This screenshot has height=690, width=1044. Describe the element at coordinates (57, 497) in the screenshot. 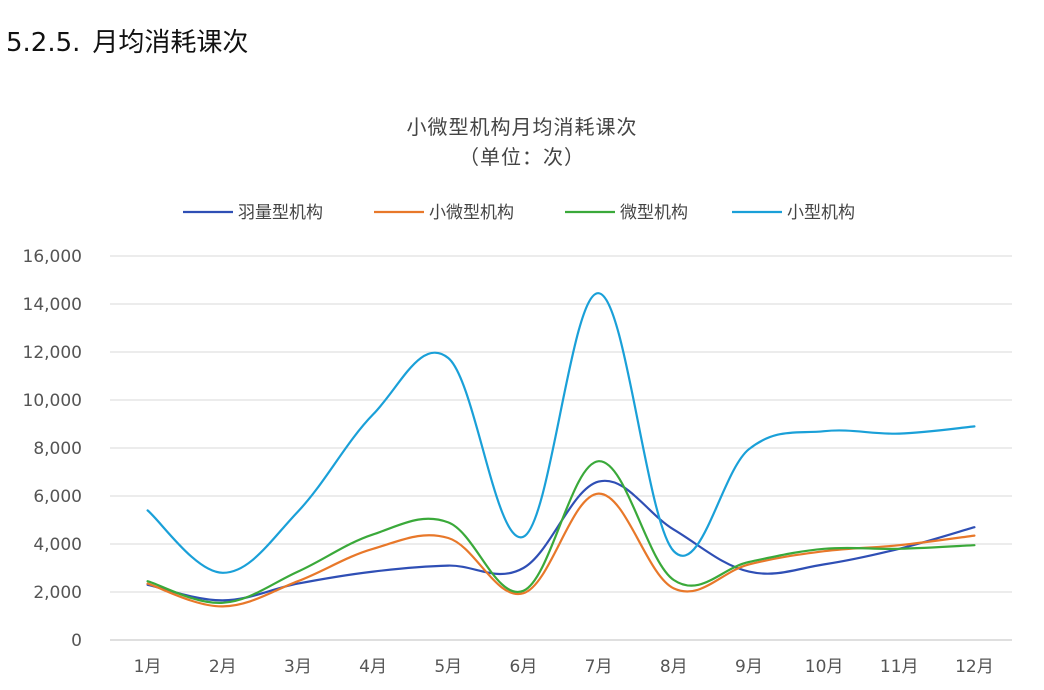

I see `y-tick-label: 6,000` at that location.